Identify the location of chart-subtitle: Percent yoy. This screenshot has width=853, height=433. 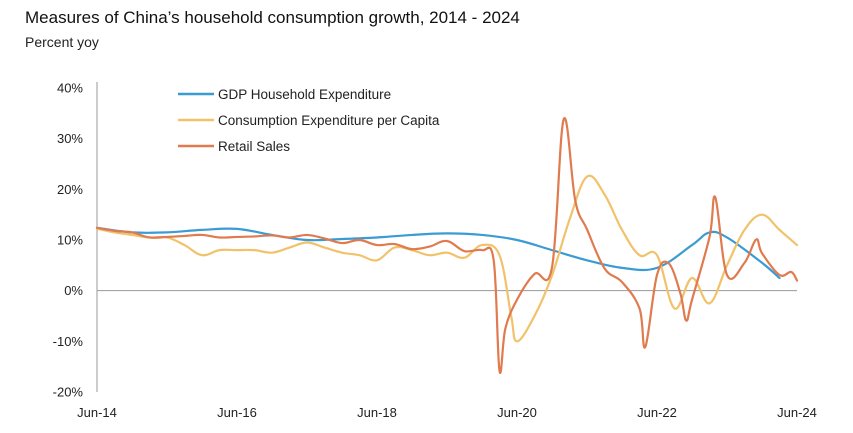
(62, 42).